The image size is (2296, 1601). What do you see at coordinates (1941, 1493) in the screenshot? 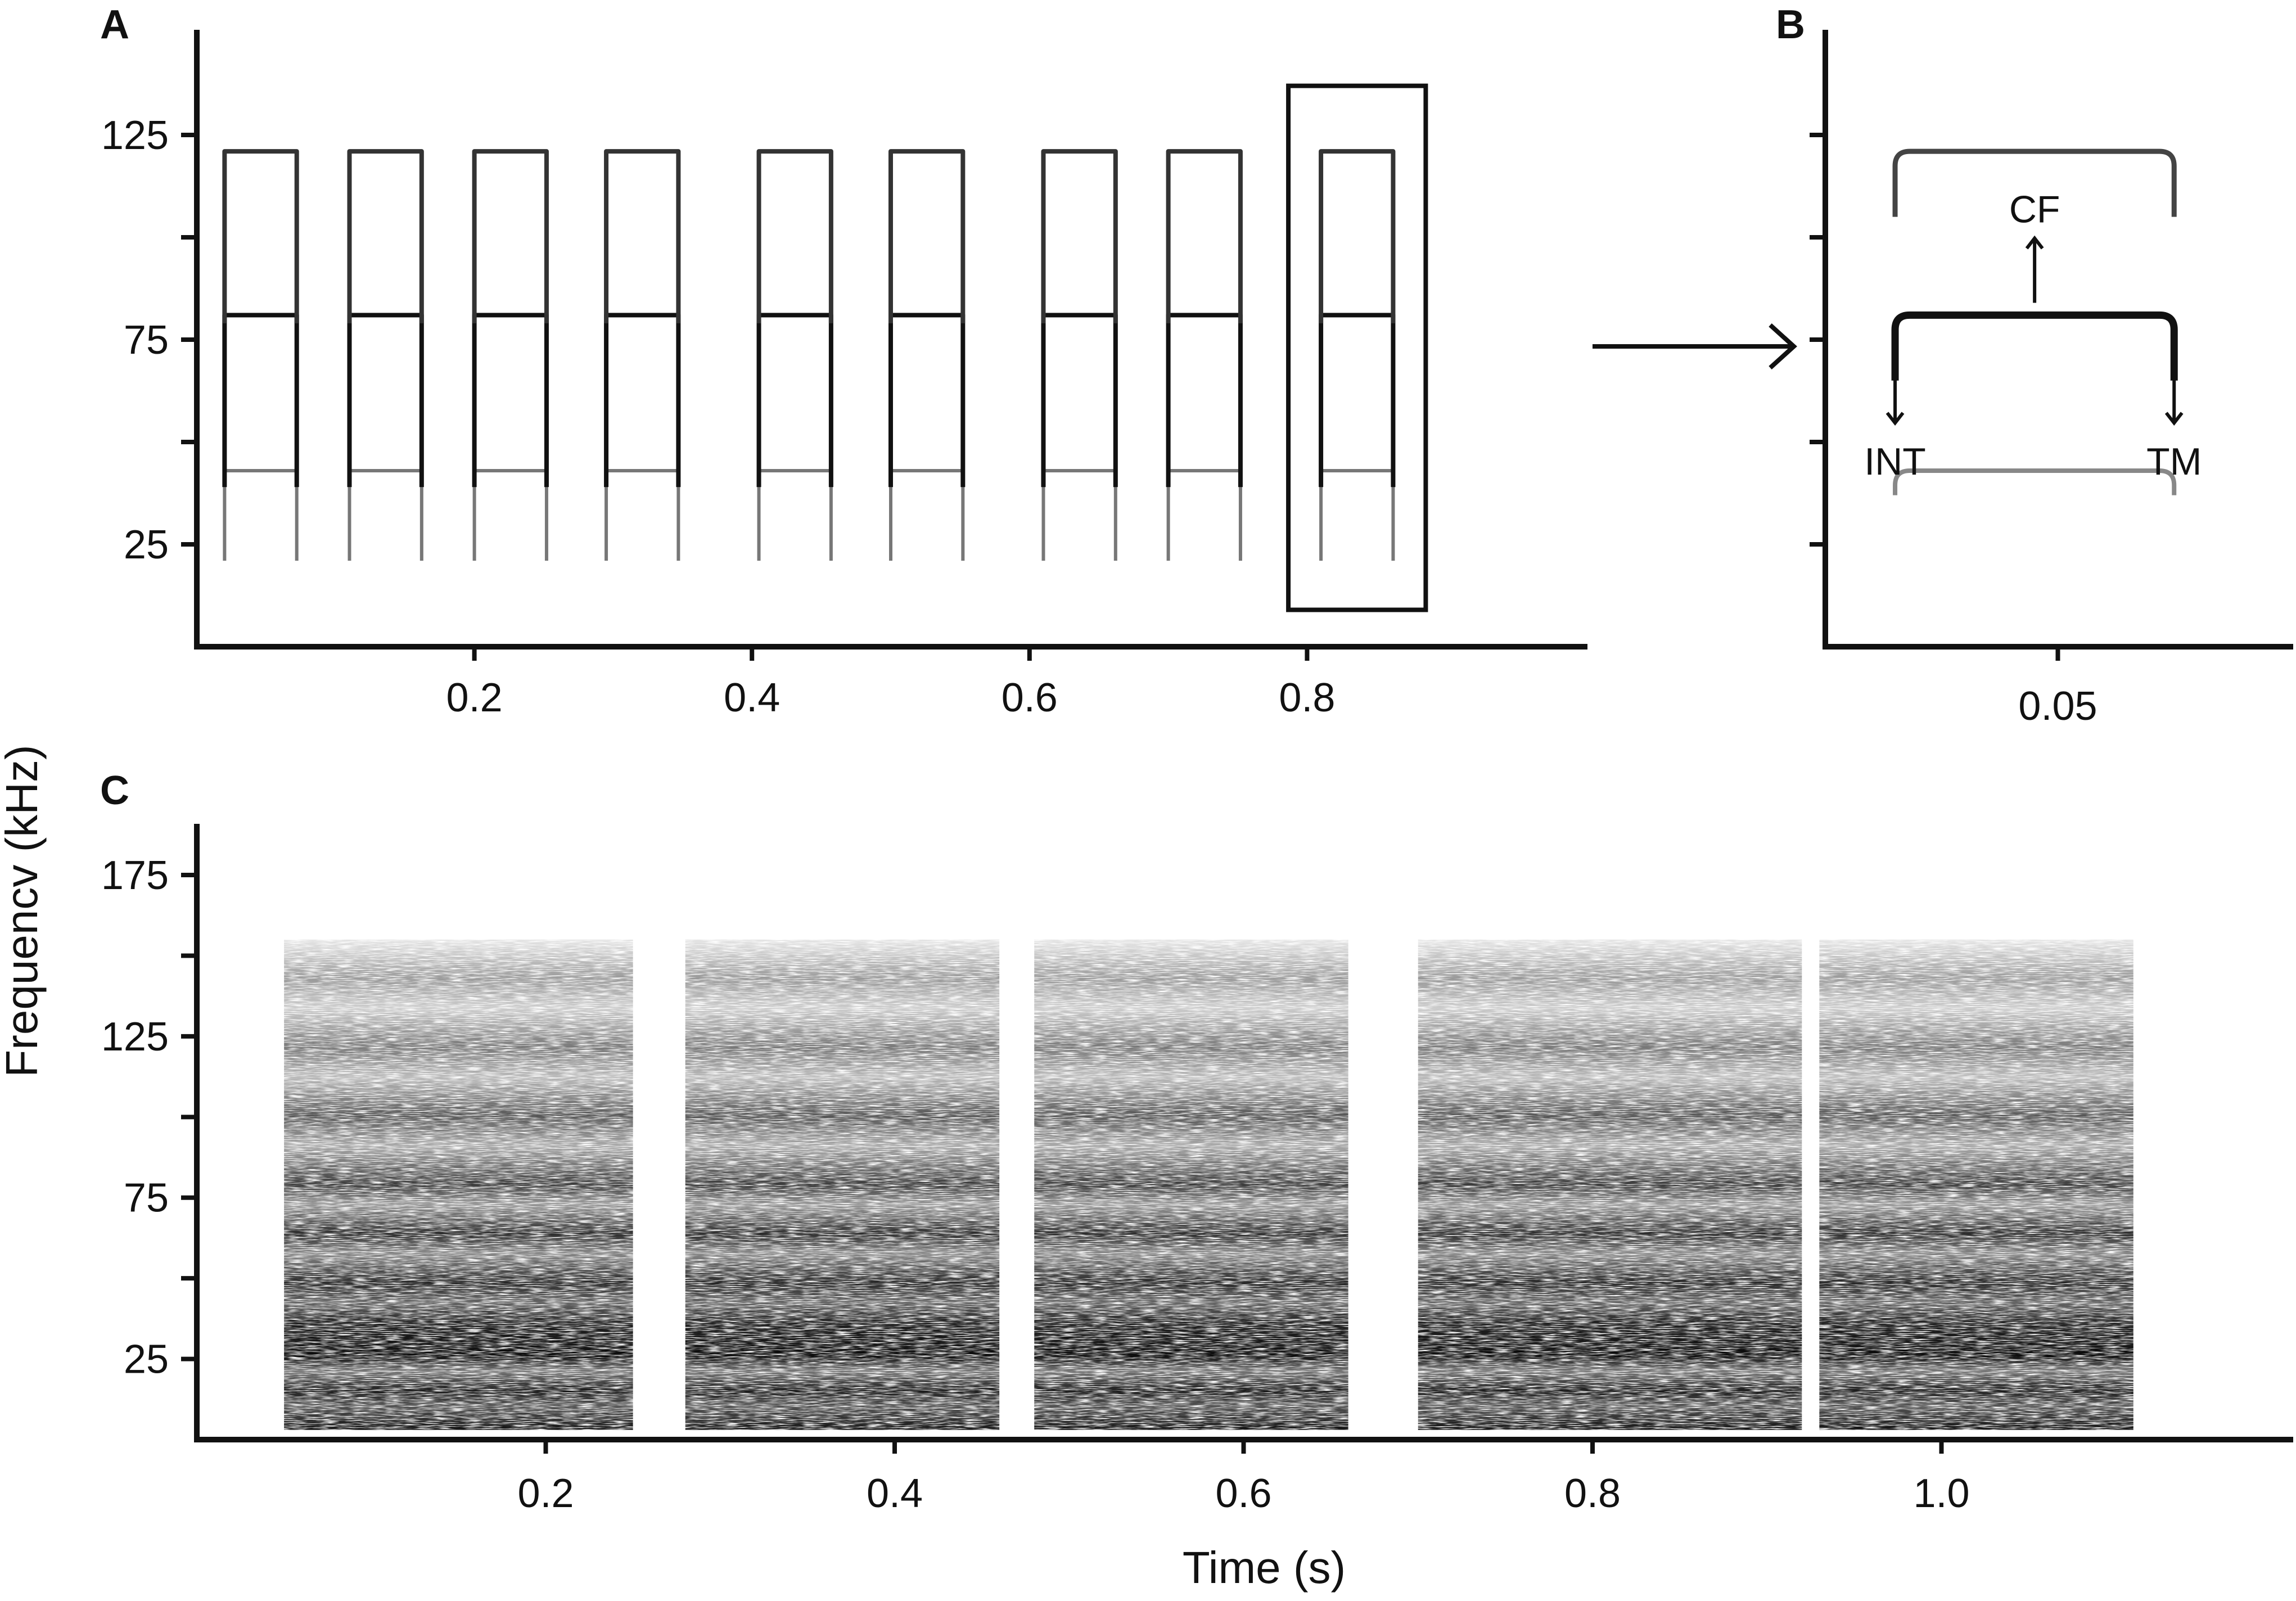
I see `panel-c-xtick-label: 1.0` at bounding box center [1941, 1493].